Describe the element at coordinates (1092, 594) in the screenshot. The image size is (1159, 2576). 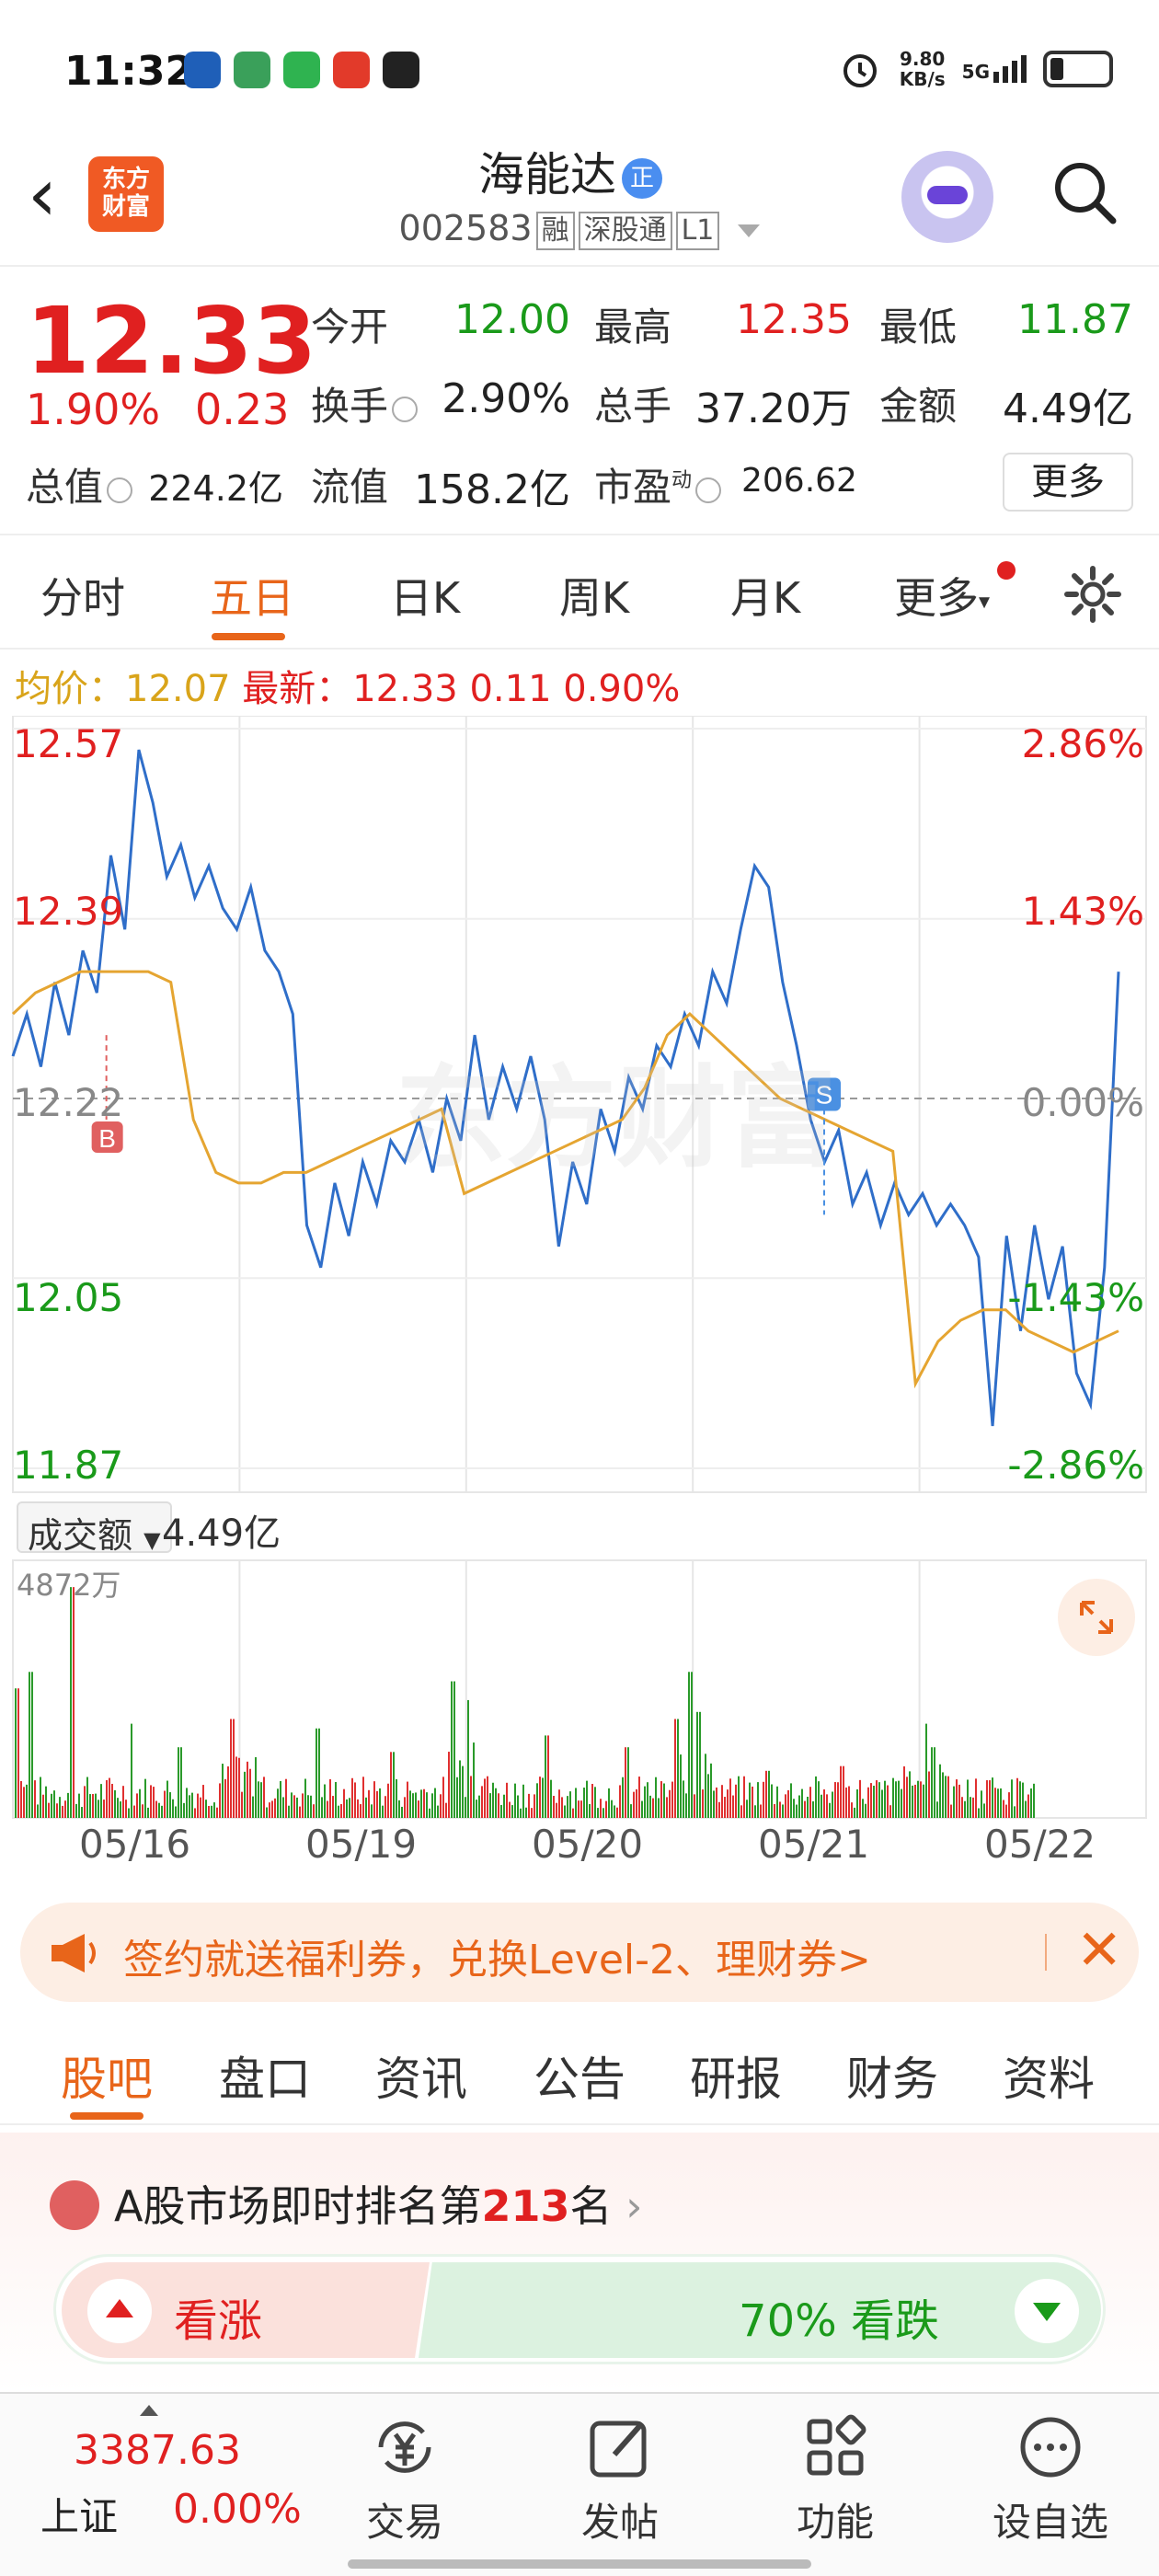
I see `gear-icon` at that location.